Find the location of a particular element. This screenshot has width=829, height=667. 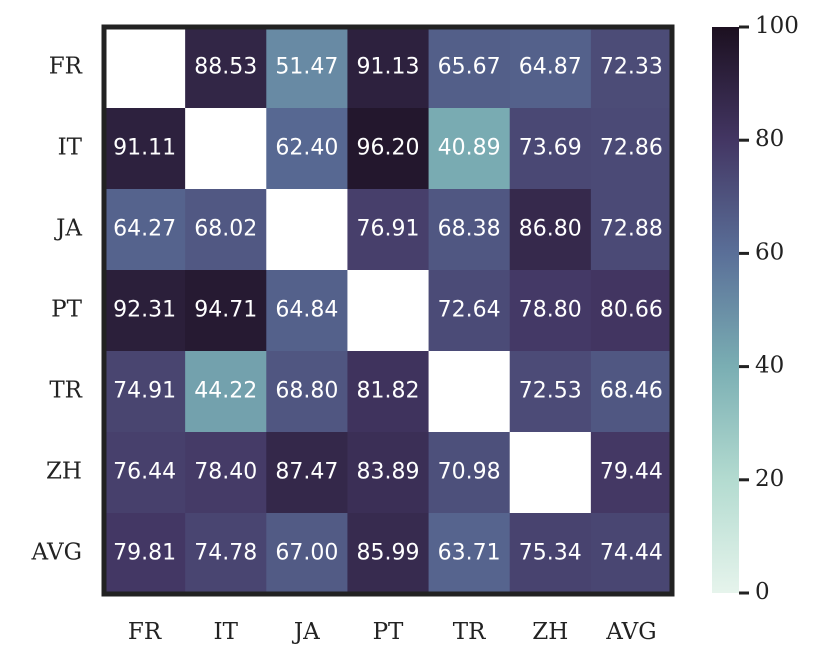

cell-label: 68.38 is located at coordinates (469, 229).